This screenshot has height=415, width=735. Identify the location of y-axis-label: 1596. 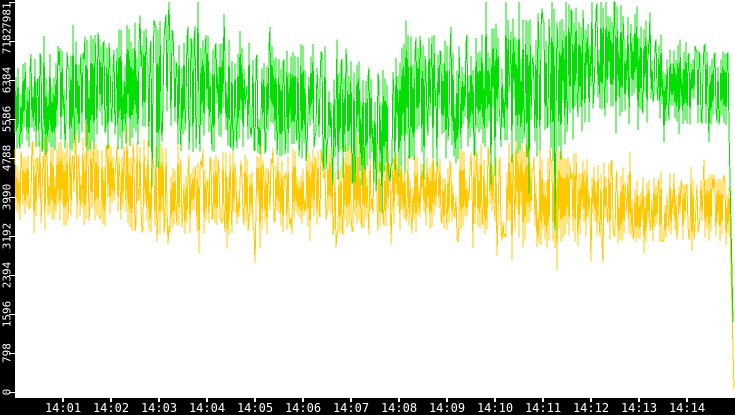
(7, 314).